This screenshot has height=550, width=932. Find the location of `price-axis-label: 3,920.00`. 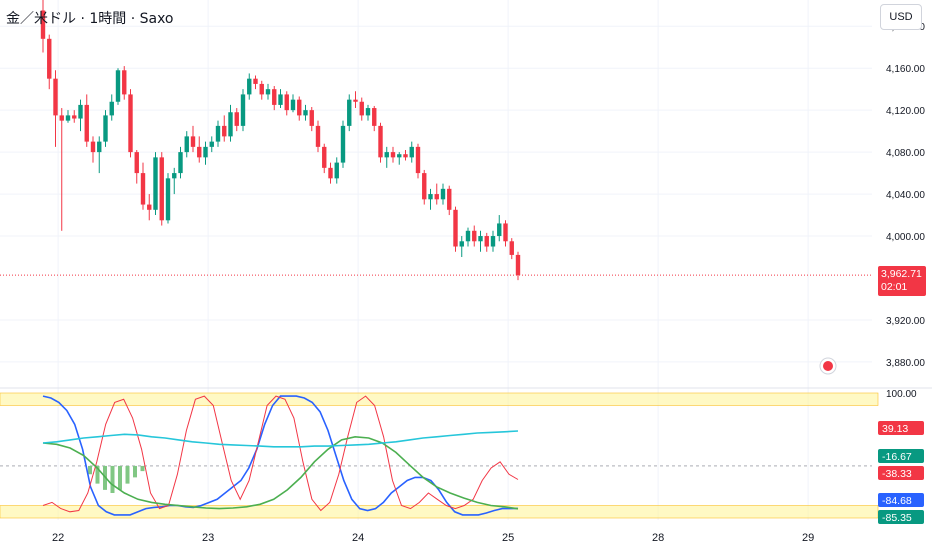

price-axis-label: 3,920.00 is located at coordinates (905, 321).